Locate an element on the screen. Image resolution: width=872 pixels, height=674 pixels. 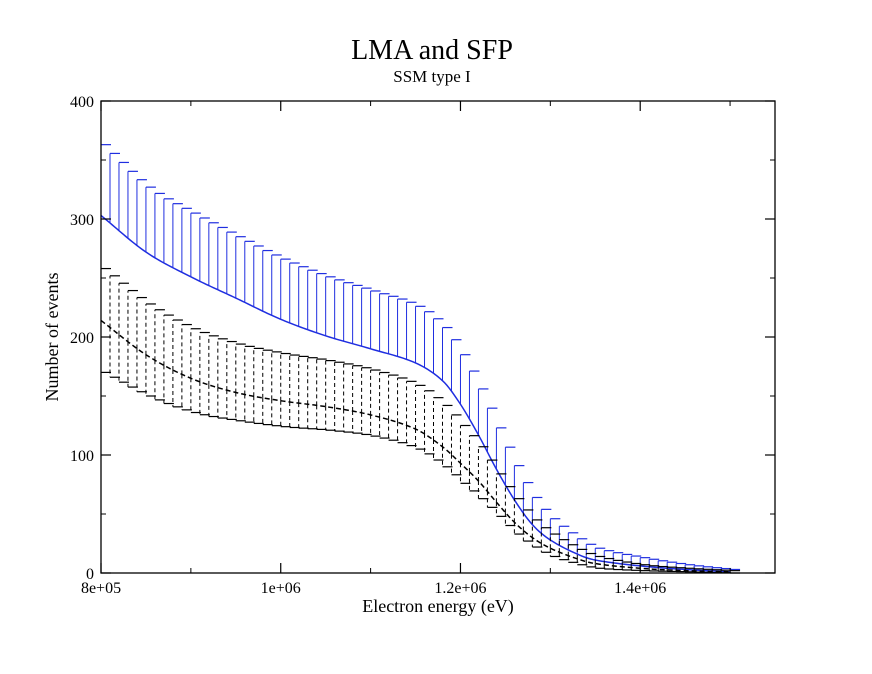
x-tick-label: 8e+05 is located at coordinates (101, 588).